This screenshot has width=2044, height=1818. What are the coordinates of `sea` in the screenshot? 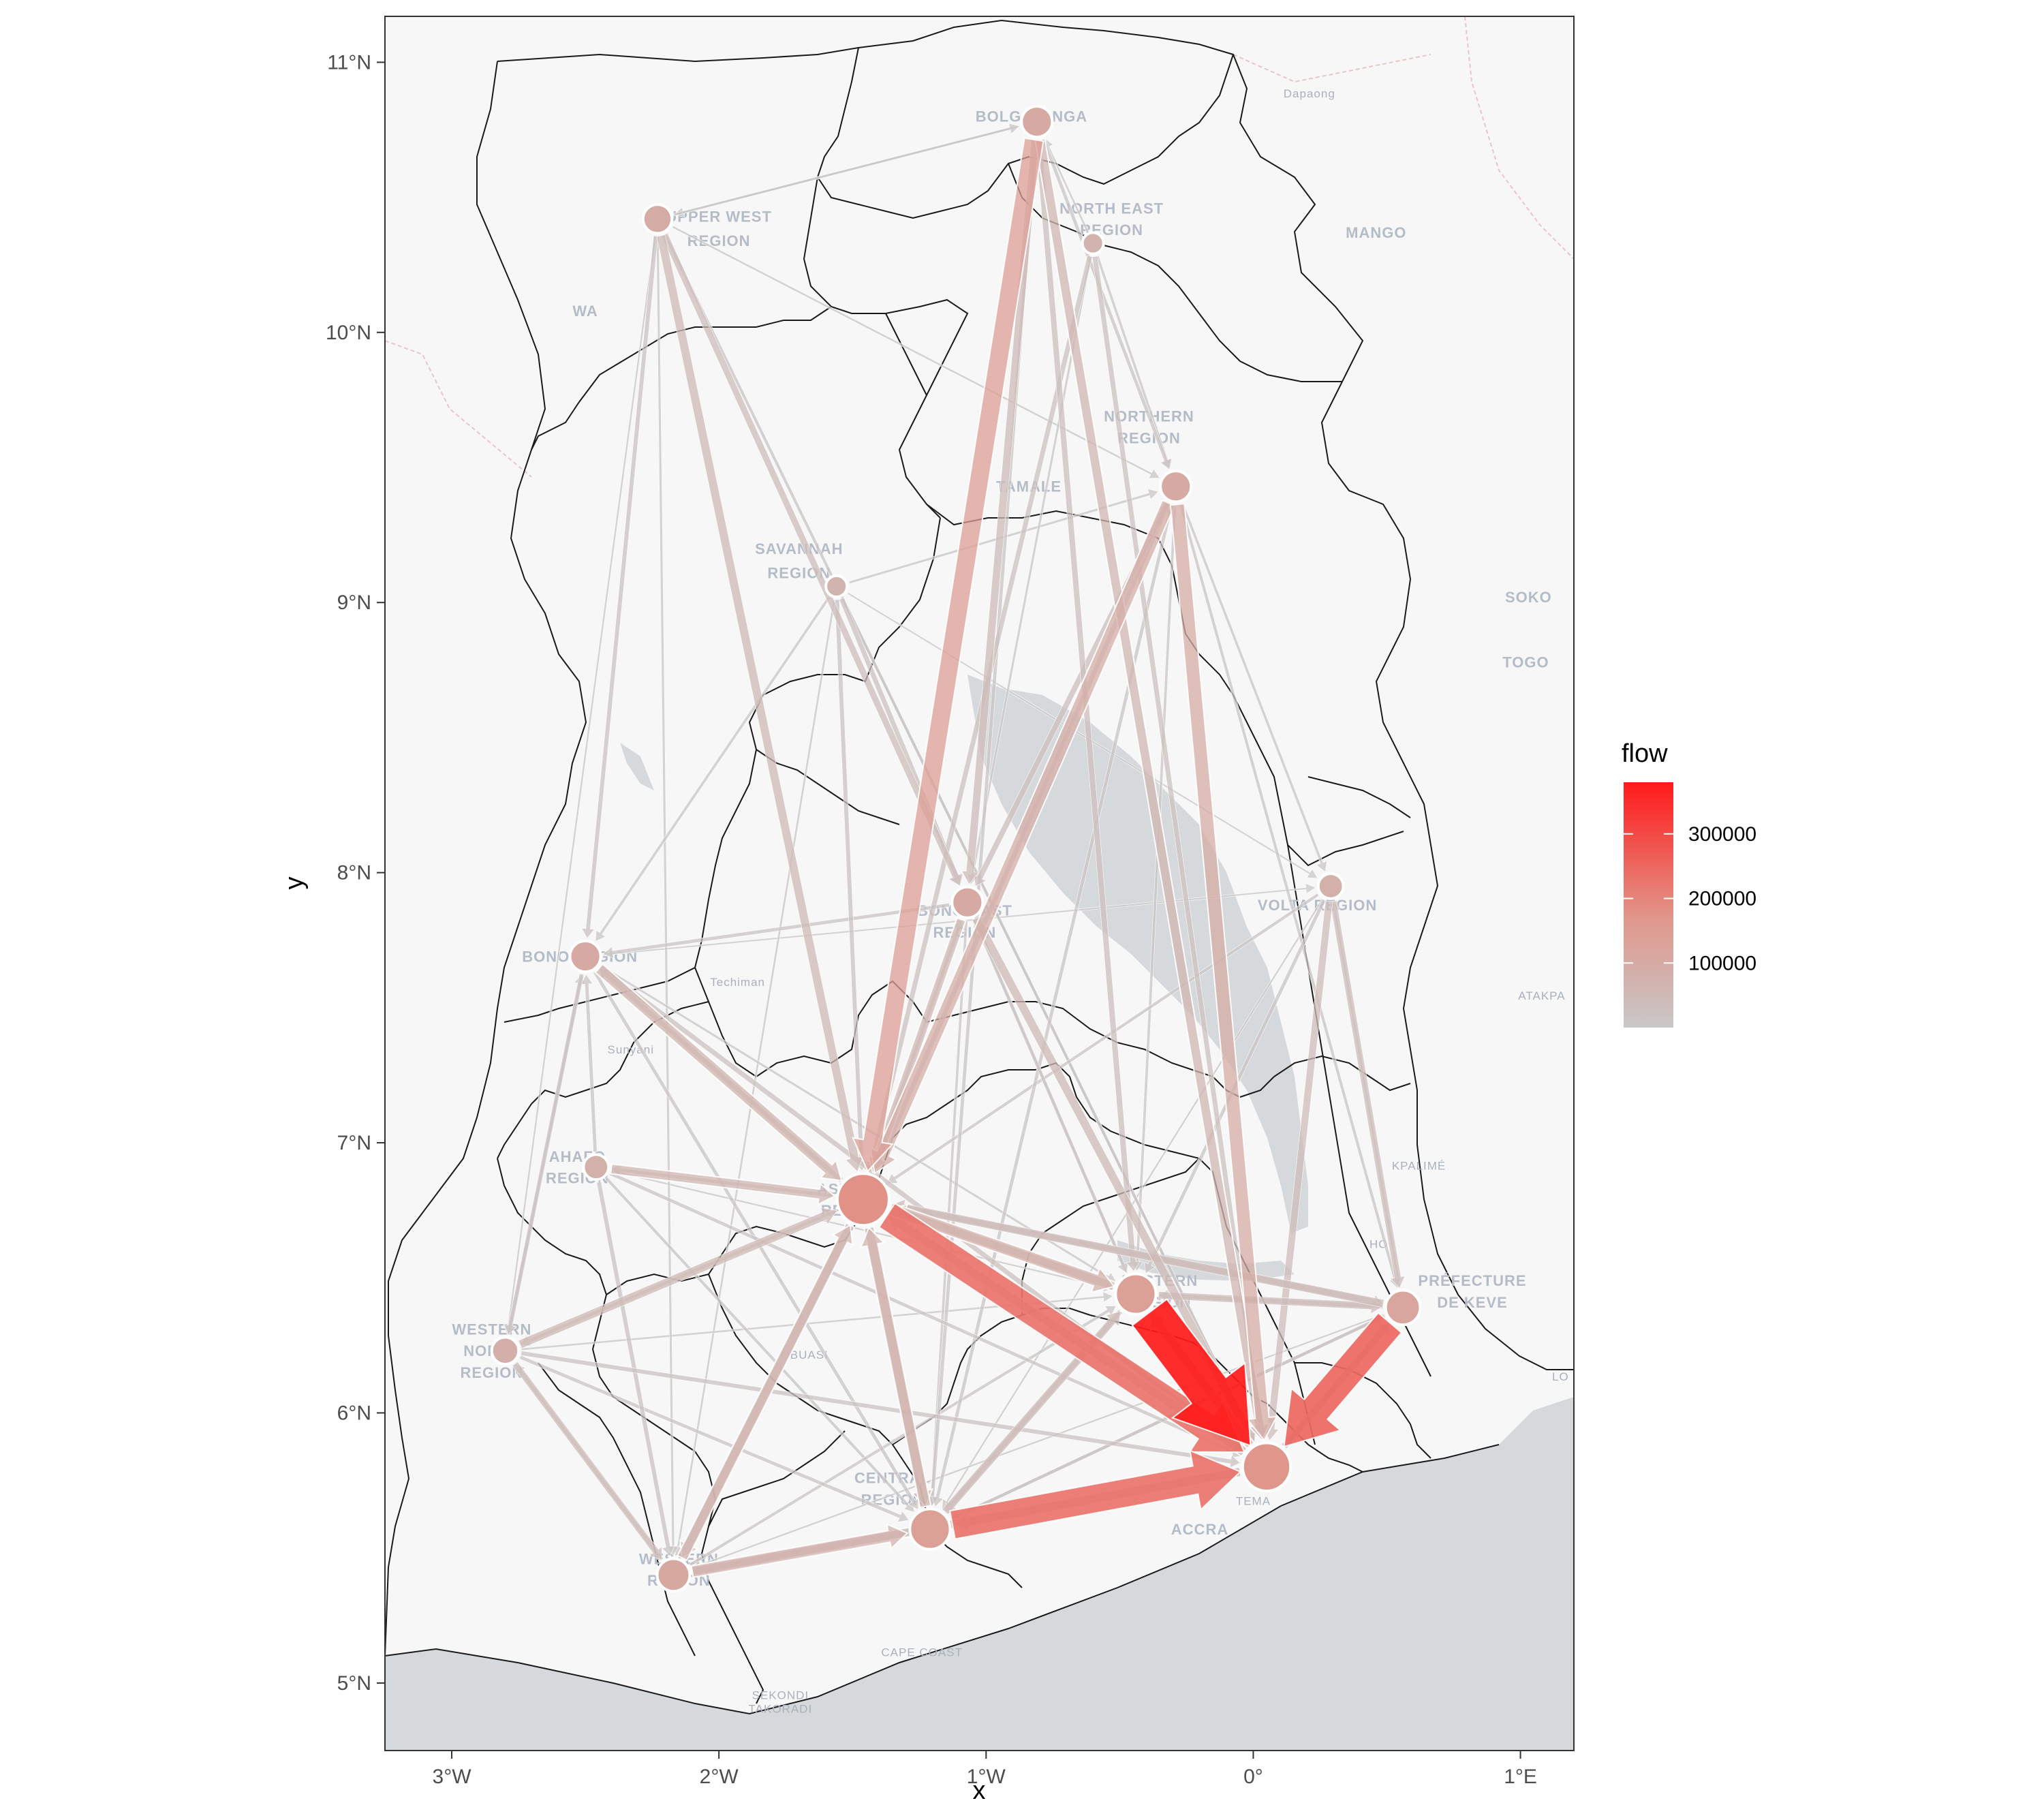 It's located at (979, 1574).